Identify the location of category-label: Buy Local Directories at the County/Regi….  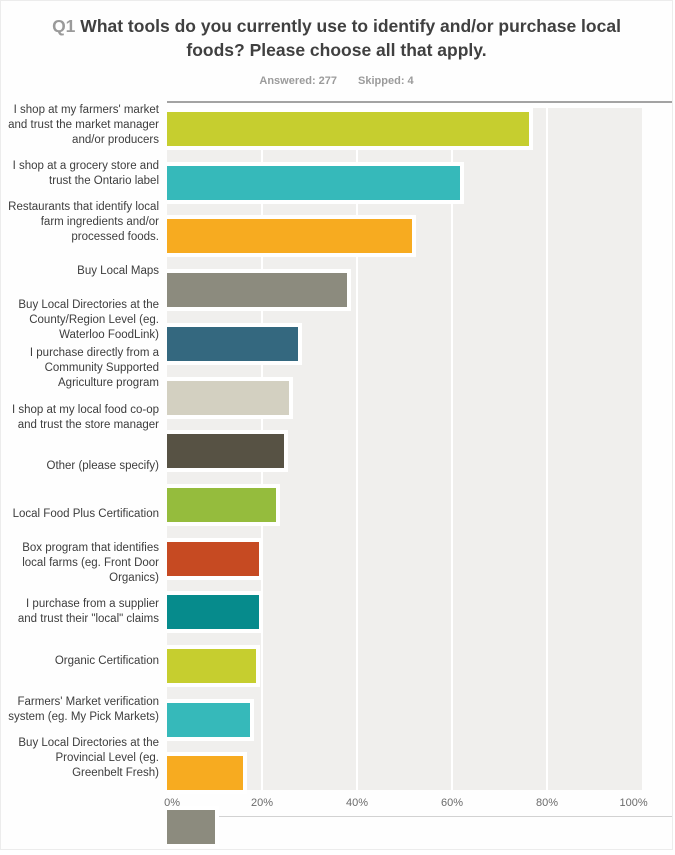
(88, 319).